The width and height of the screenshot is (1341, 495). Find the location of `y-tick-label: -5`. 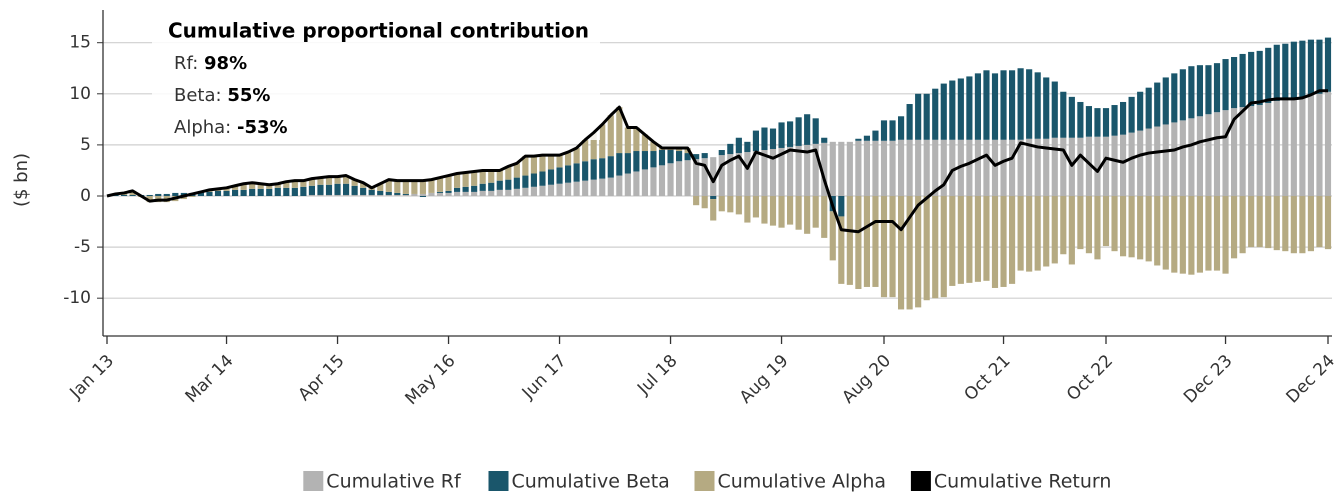

y-tick-label: -5 is located at coordinates (82, 247).